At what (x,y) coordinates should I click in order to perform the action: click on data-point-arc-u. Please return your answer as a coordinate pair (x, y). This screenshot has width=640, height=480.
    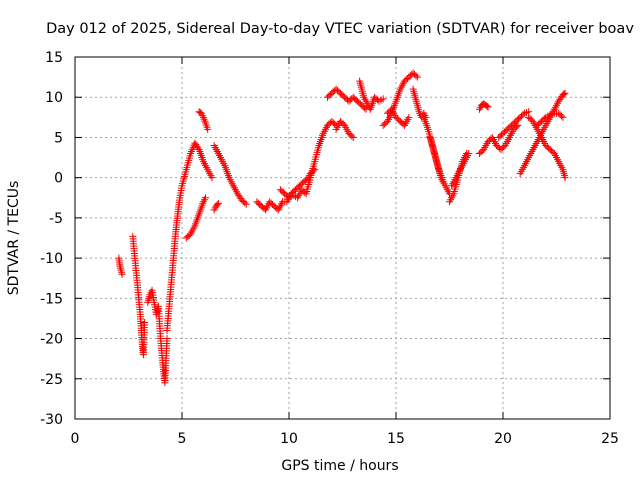
    Looking at the image, I should click on (469, 154).